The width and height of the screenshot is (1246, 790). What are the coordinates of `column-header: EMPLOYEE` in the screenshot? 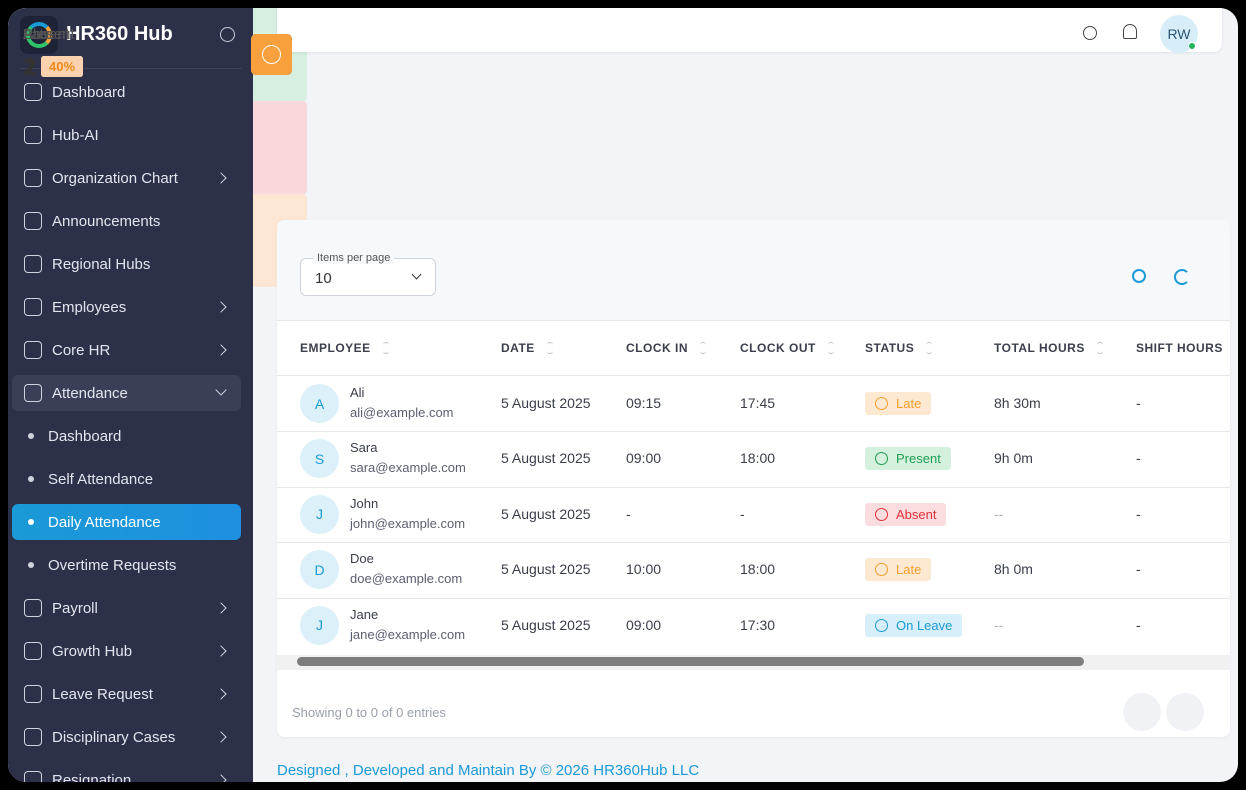 It's located at (335, 348).